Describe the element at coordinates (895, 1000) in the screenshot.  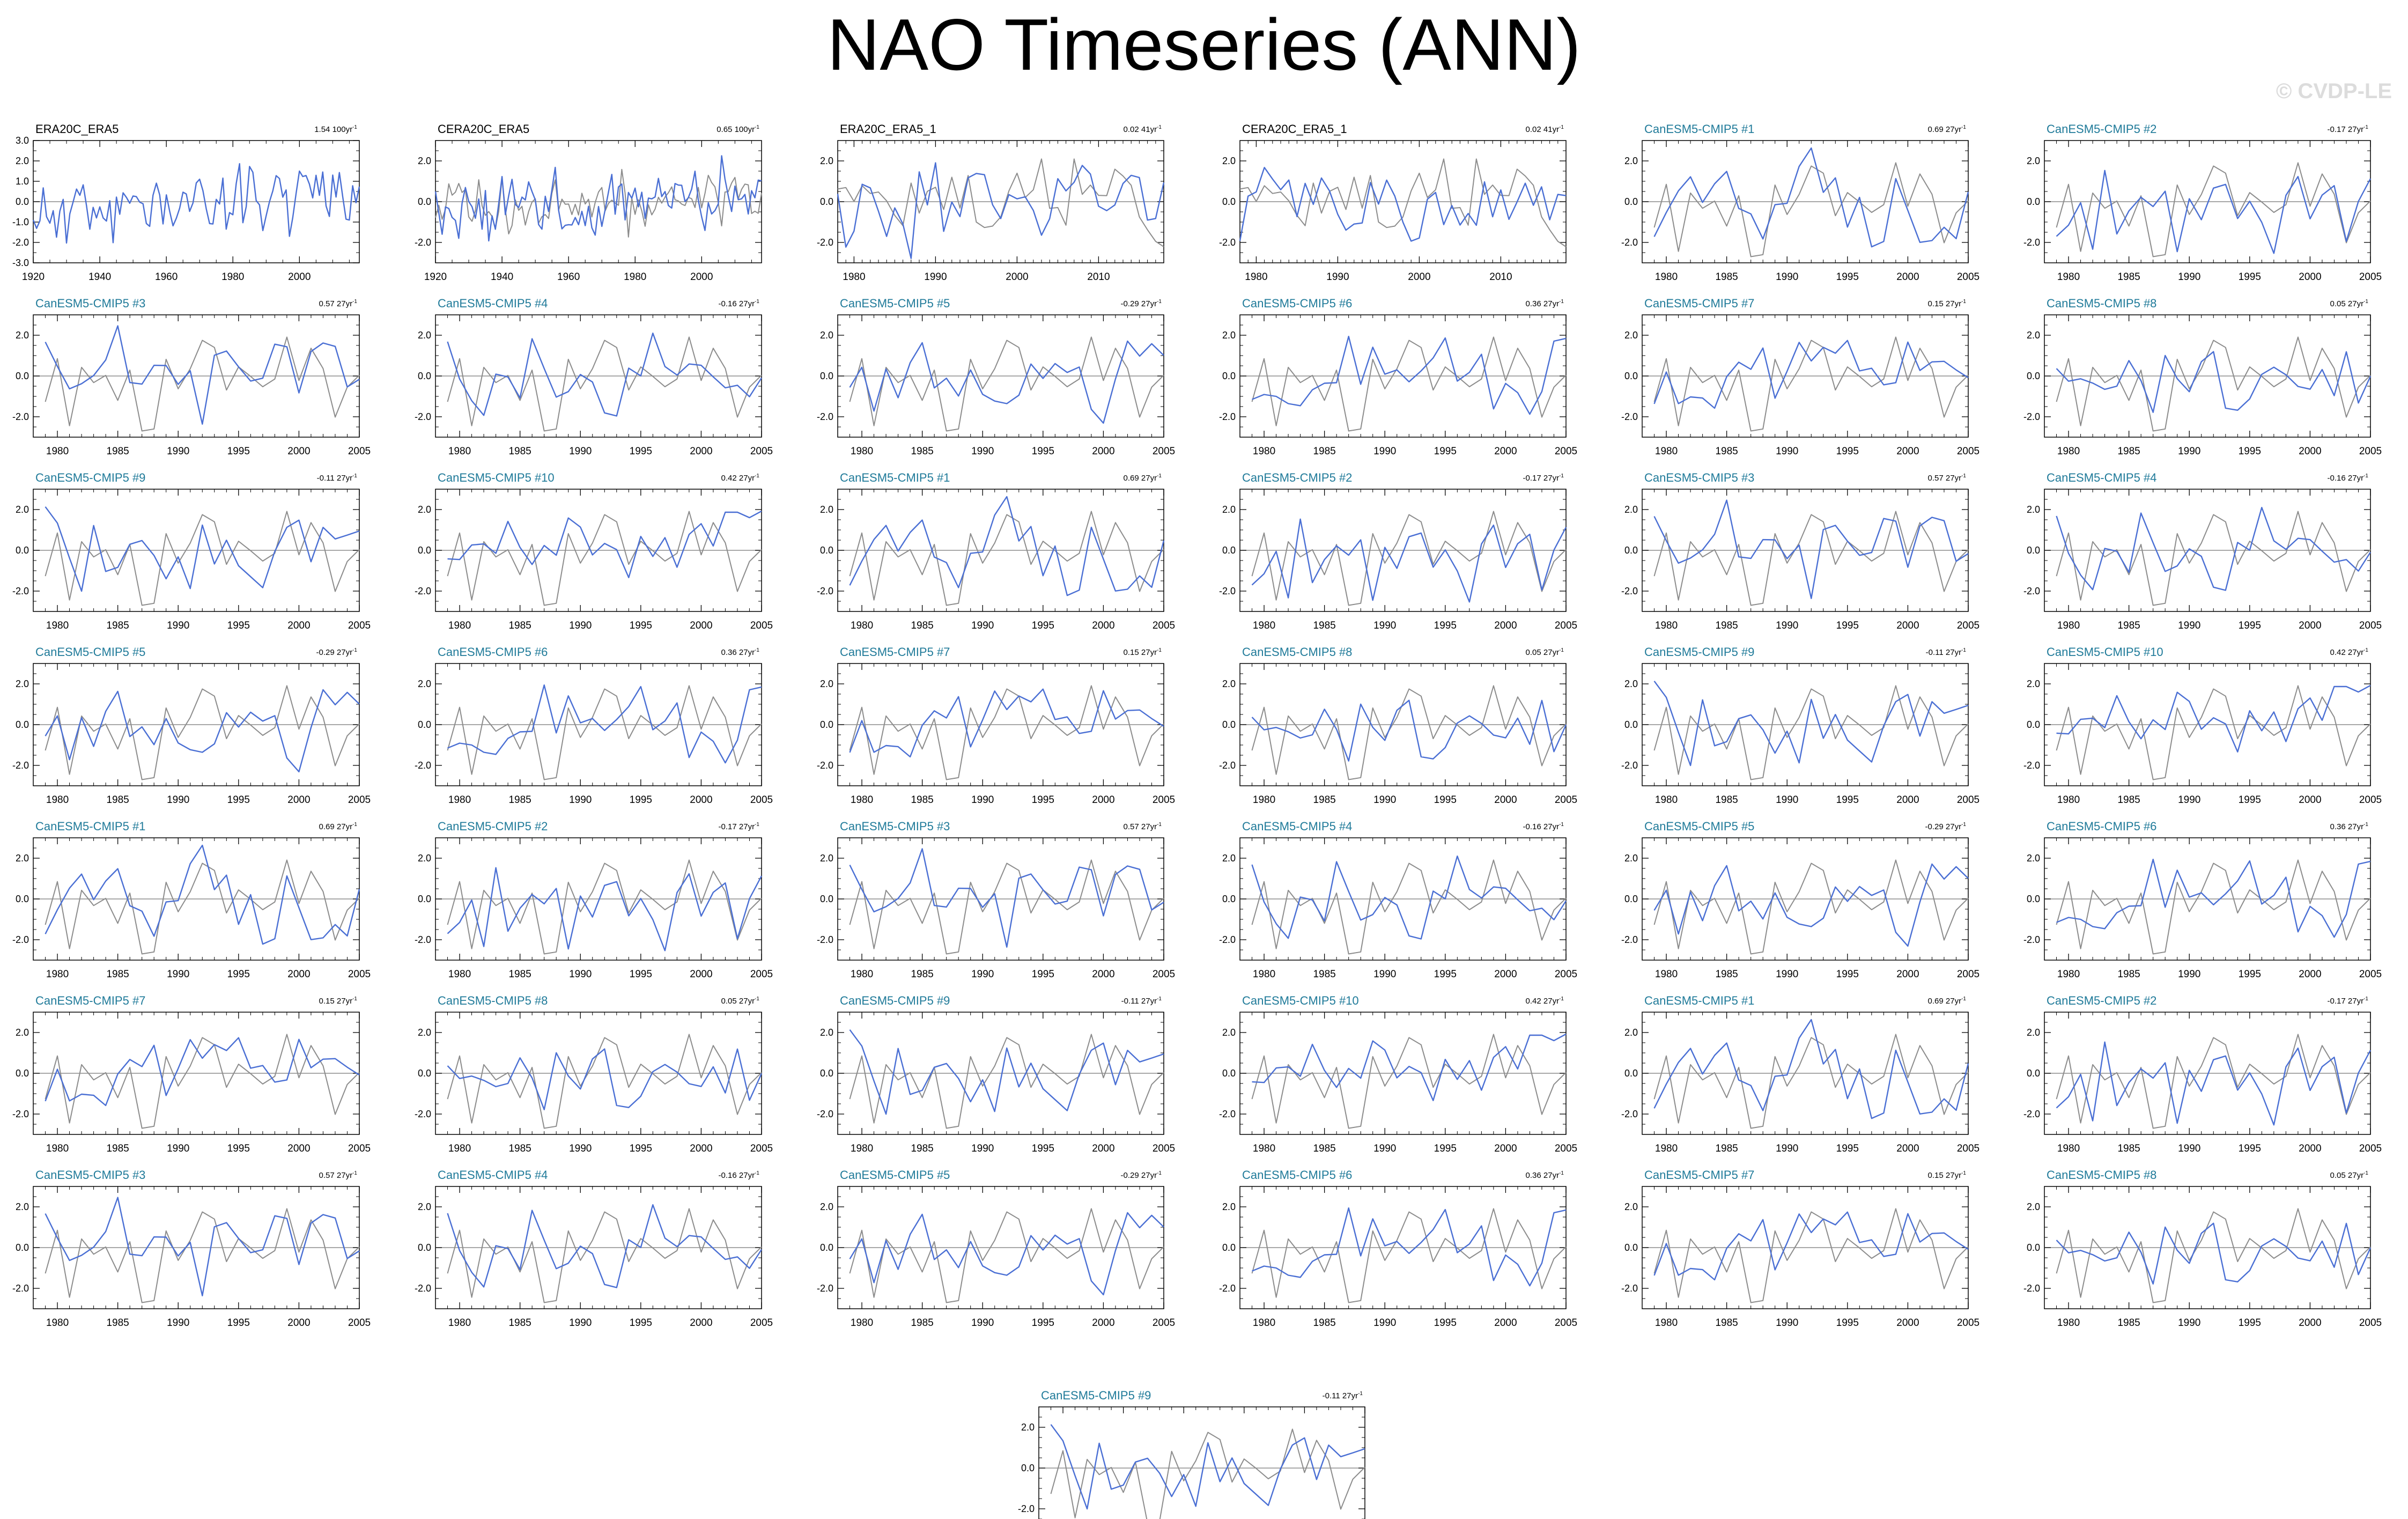
I see `panel-title: CanESM5-CMIP5 #9` at that location.